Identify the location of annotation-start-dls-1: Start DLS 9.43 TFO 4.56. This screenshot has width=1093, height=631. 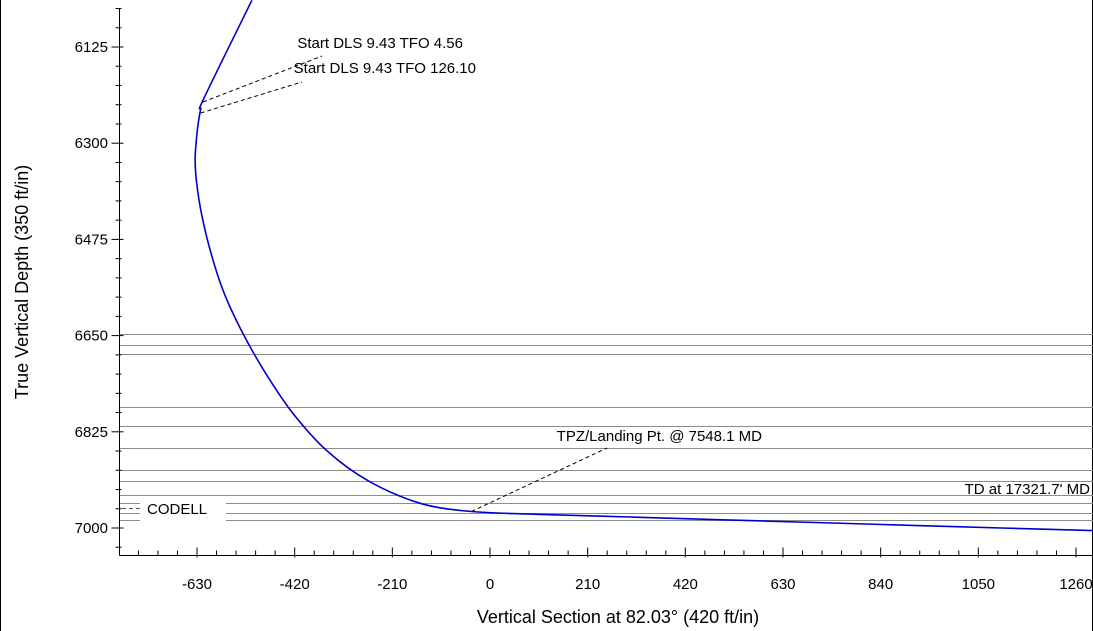
(380, 43).